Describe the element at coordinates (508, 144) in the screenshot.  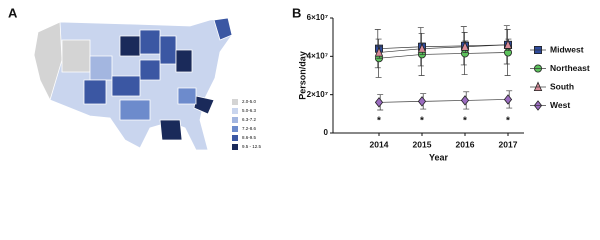
I see `x-tick-label: 2017` at that location.